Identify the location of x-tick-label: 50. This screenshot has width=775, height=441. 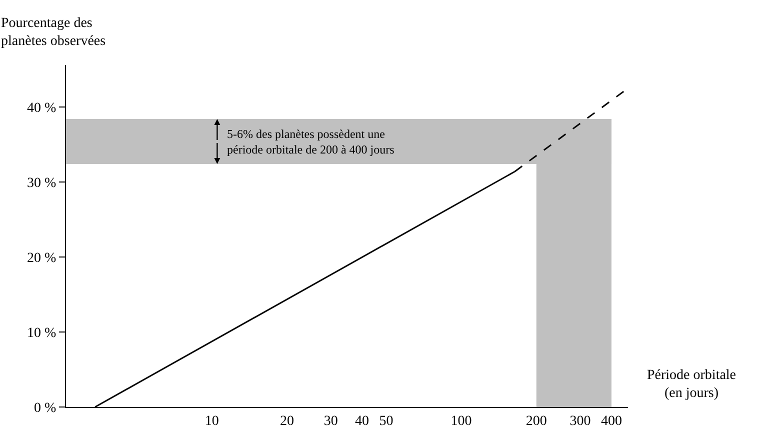
(386, 421).